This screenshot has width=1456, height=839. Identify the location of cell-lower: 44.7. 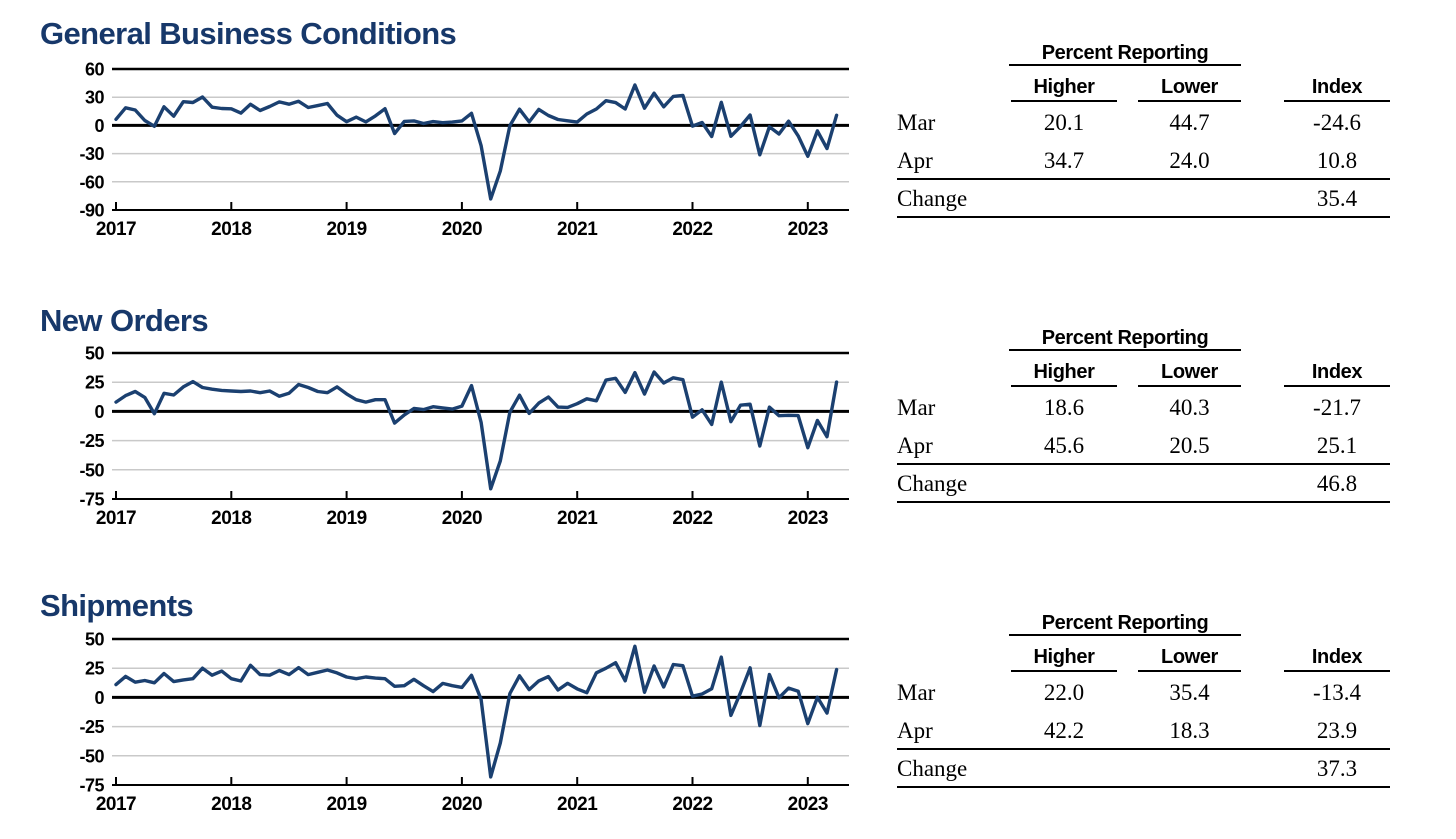
(1189, 122).